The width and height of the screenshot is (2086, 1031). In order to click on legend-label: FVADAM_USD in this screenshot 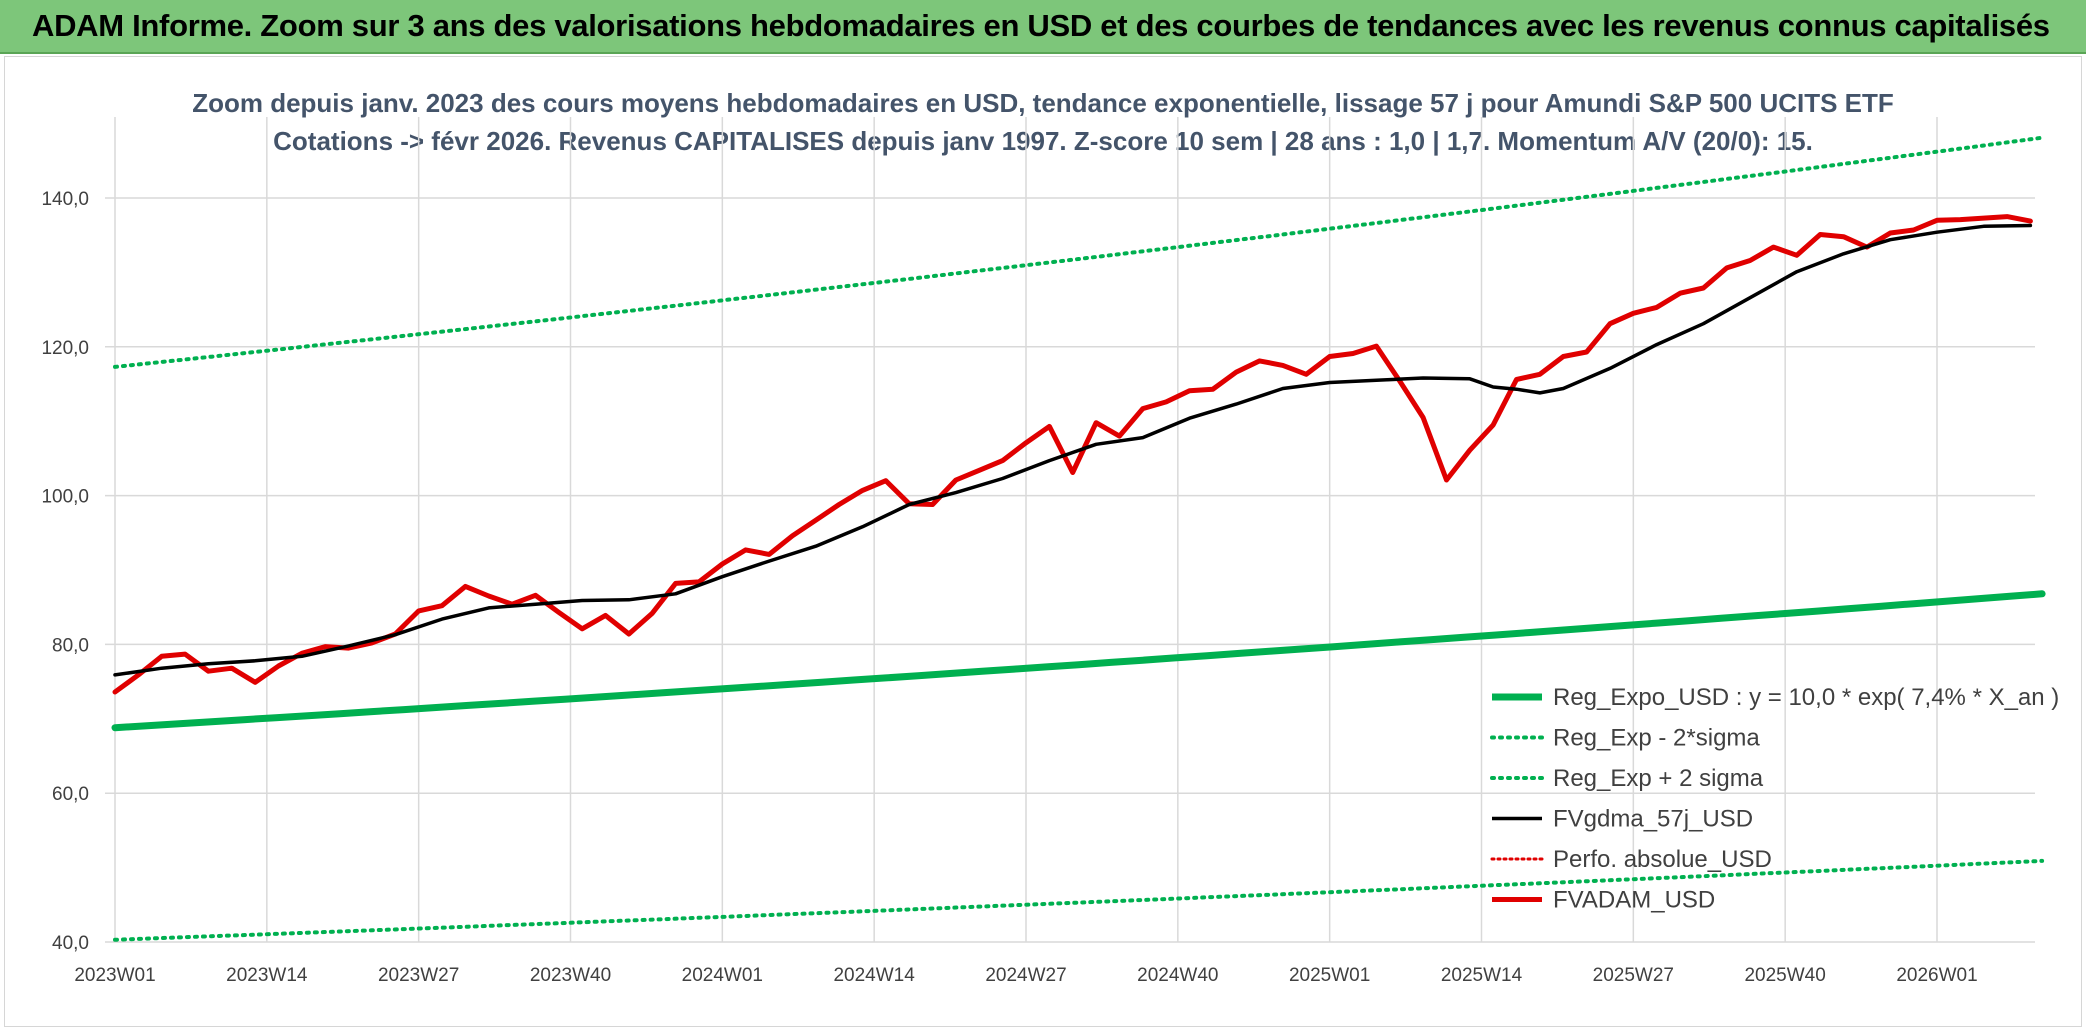, I will do `click(1634, 900)`.